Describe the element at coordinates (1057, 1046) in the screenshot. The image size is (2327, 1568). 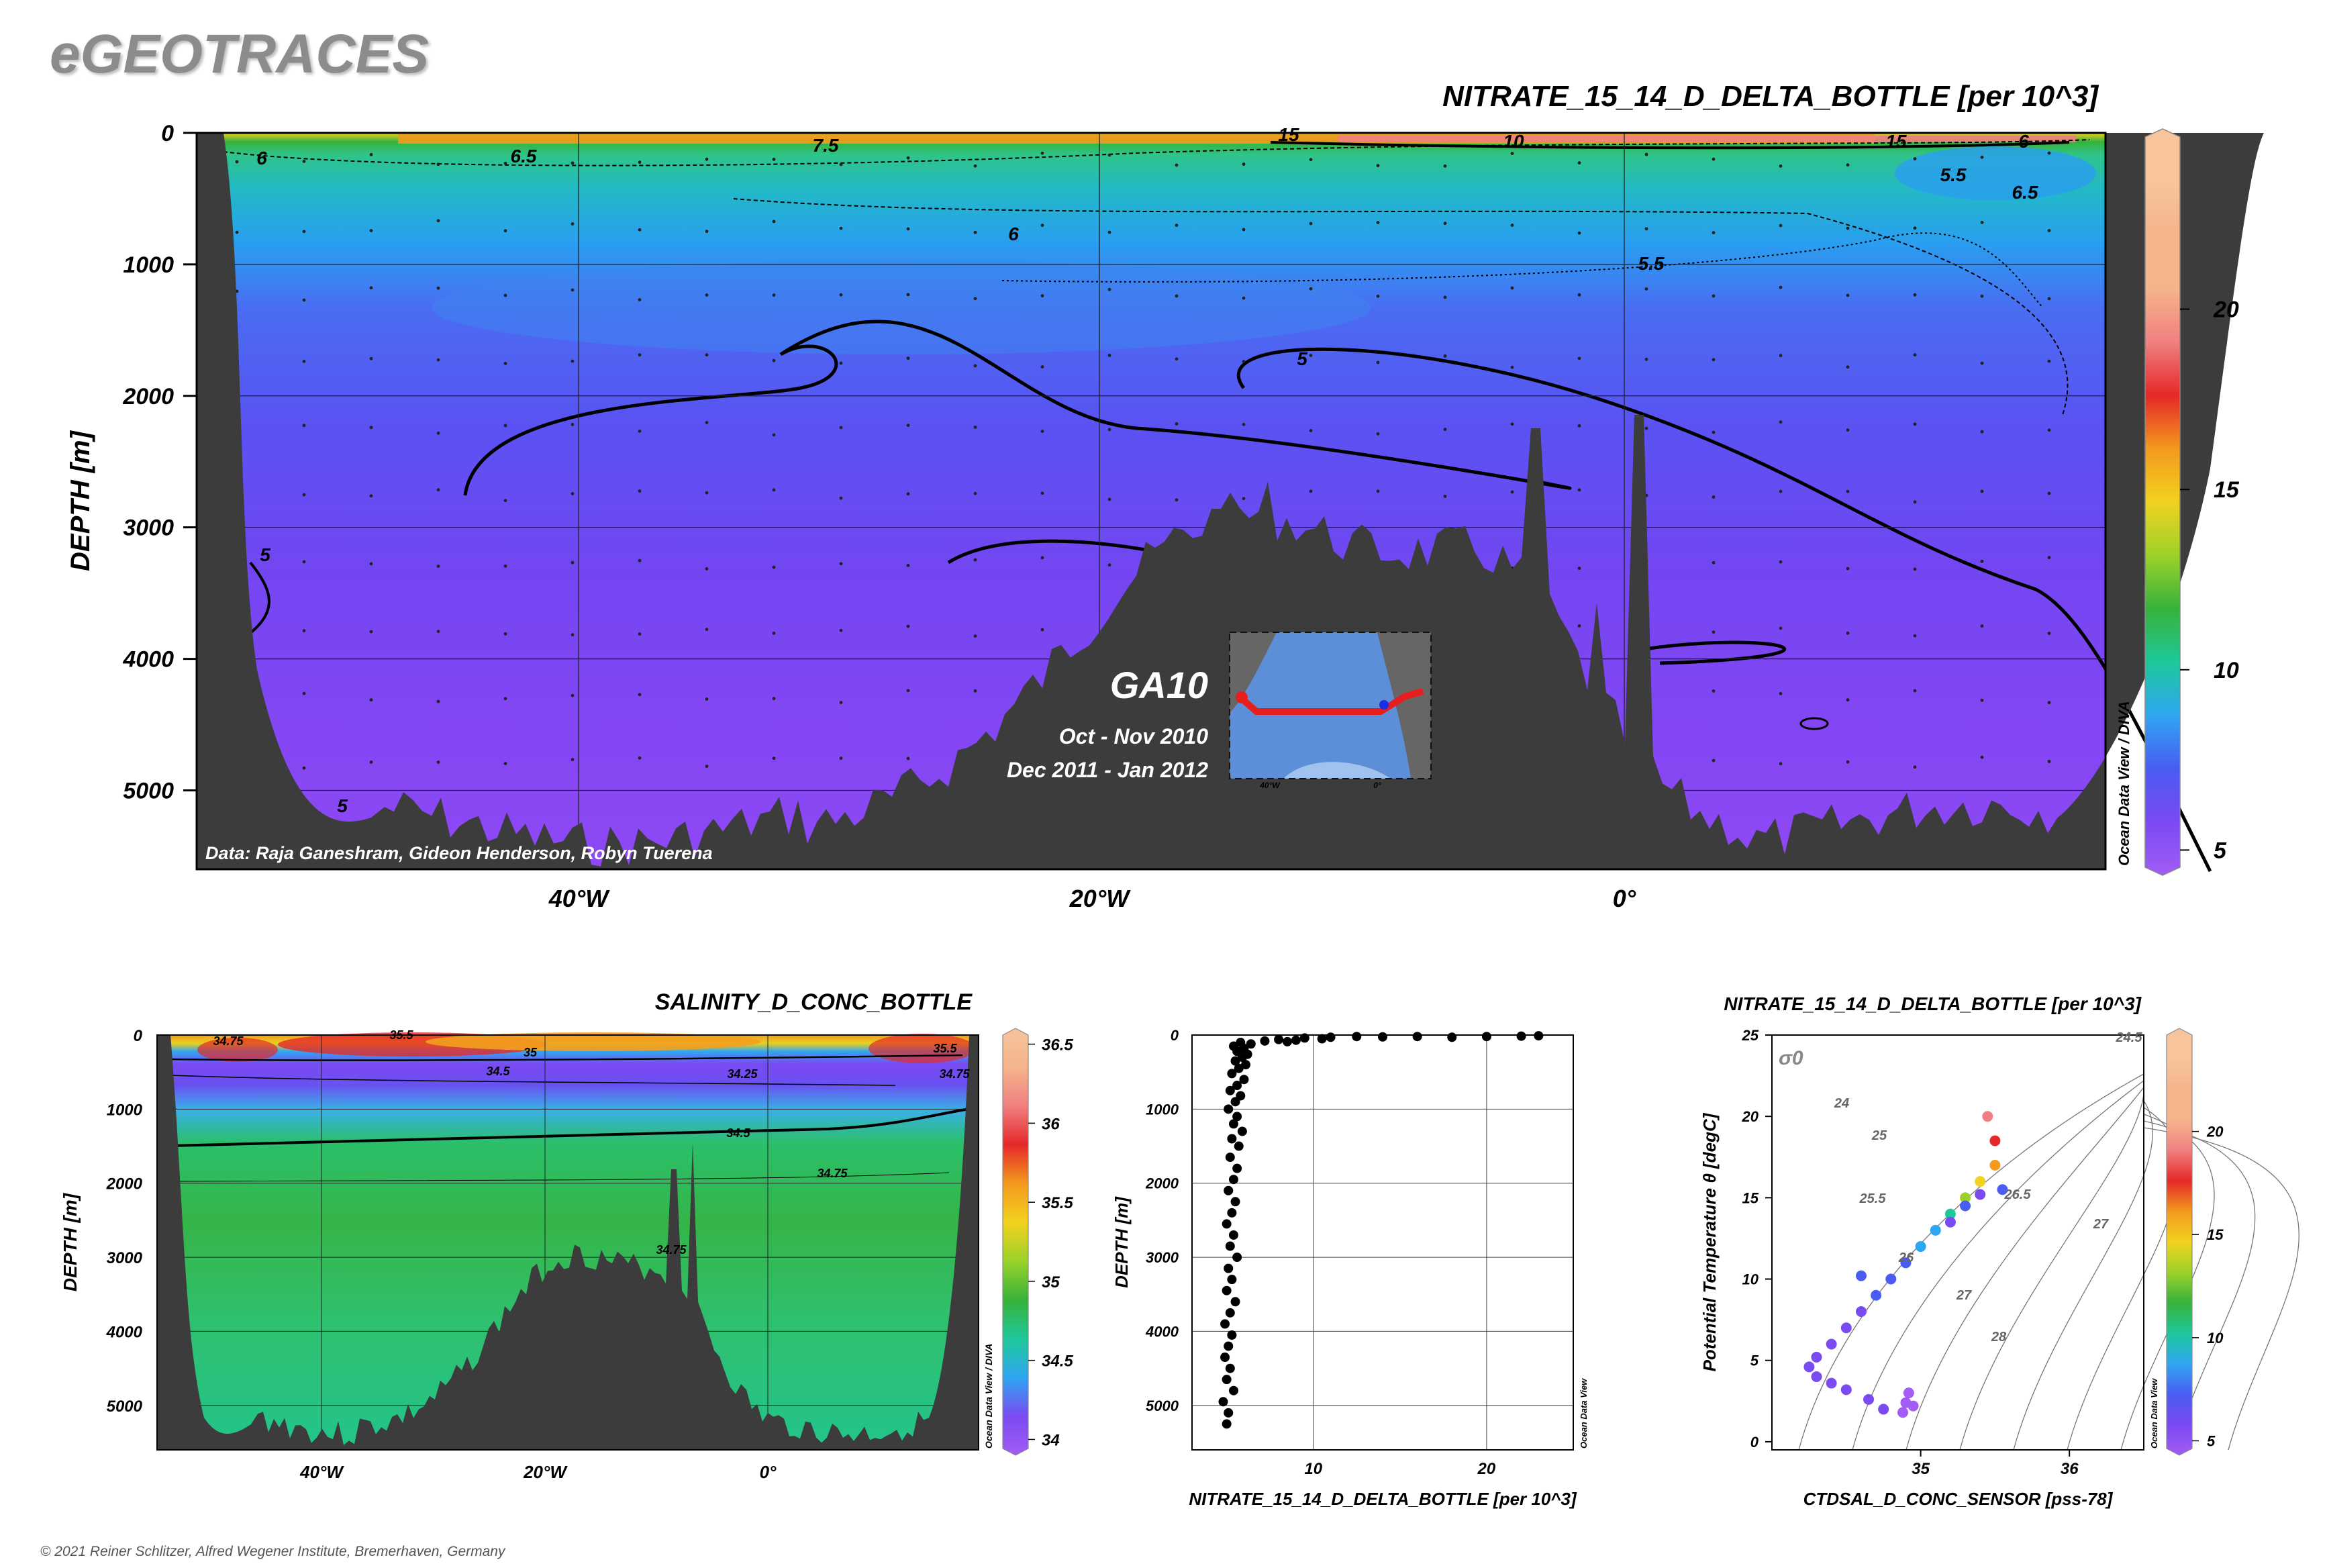
I see `salinity-colorbar-label: 36.5` at that location.